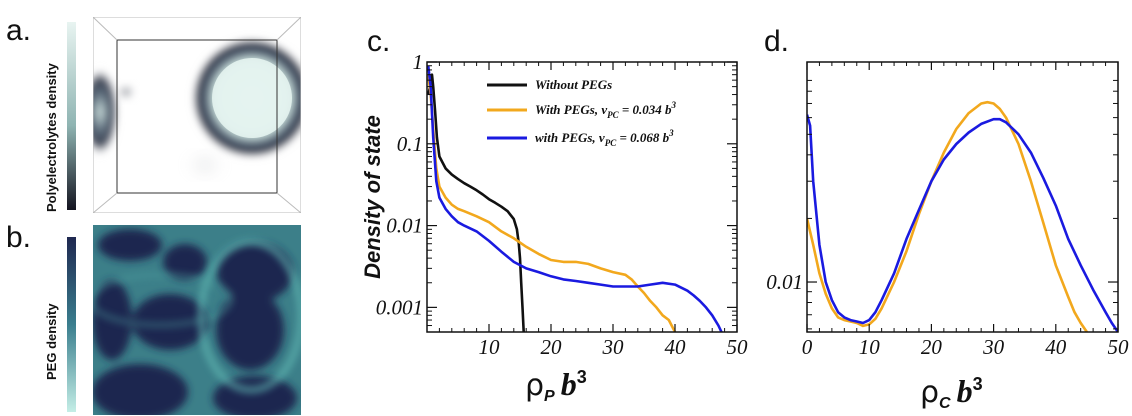 Image resolution: width=1132 pixels, height=416 pixels. What do you see at coordinates (1056, 347) in the screenshot?
I see `chart-d-xtick-label: 40` at bounding box center [1056, 347].